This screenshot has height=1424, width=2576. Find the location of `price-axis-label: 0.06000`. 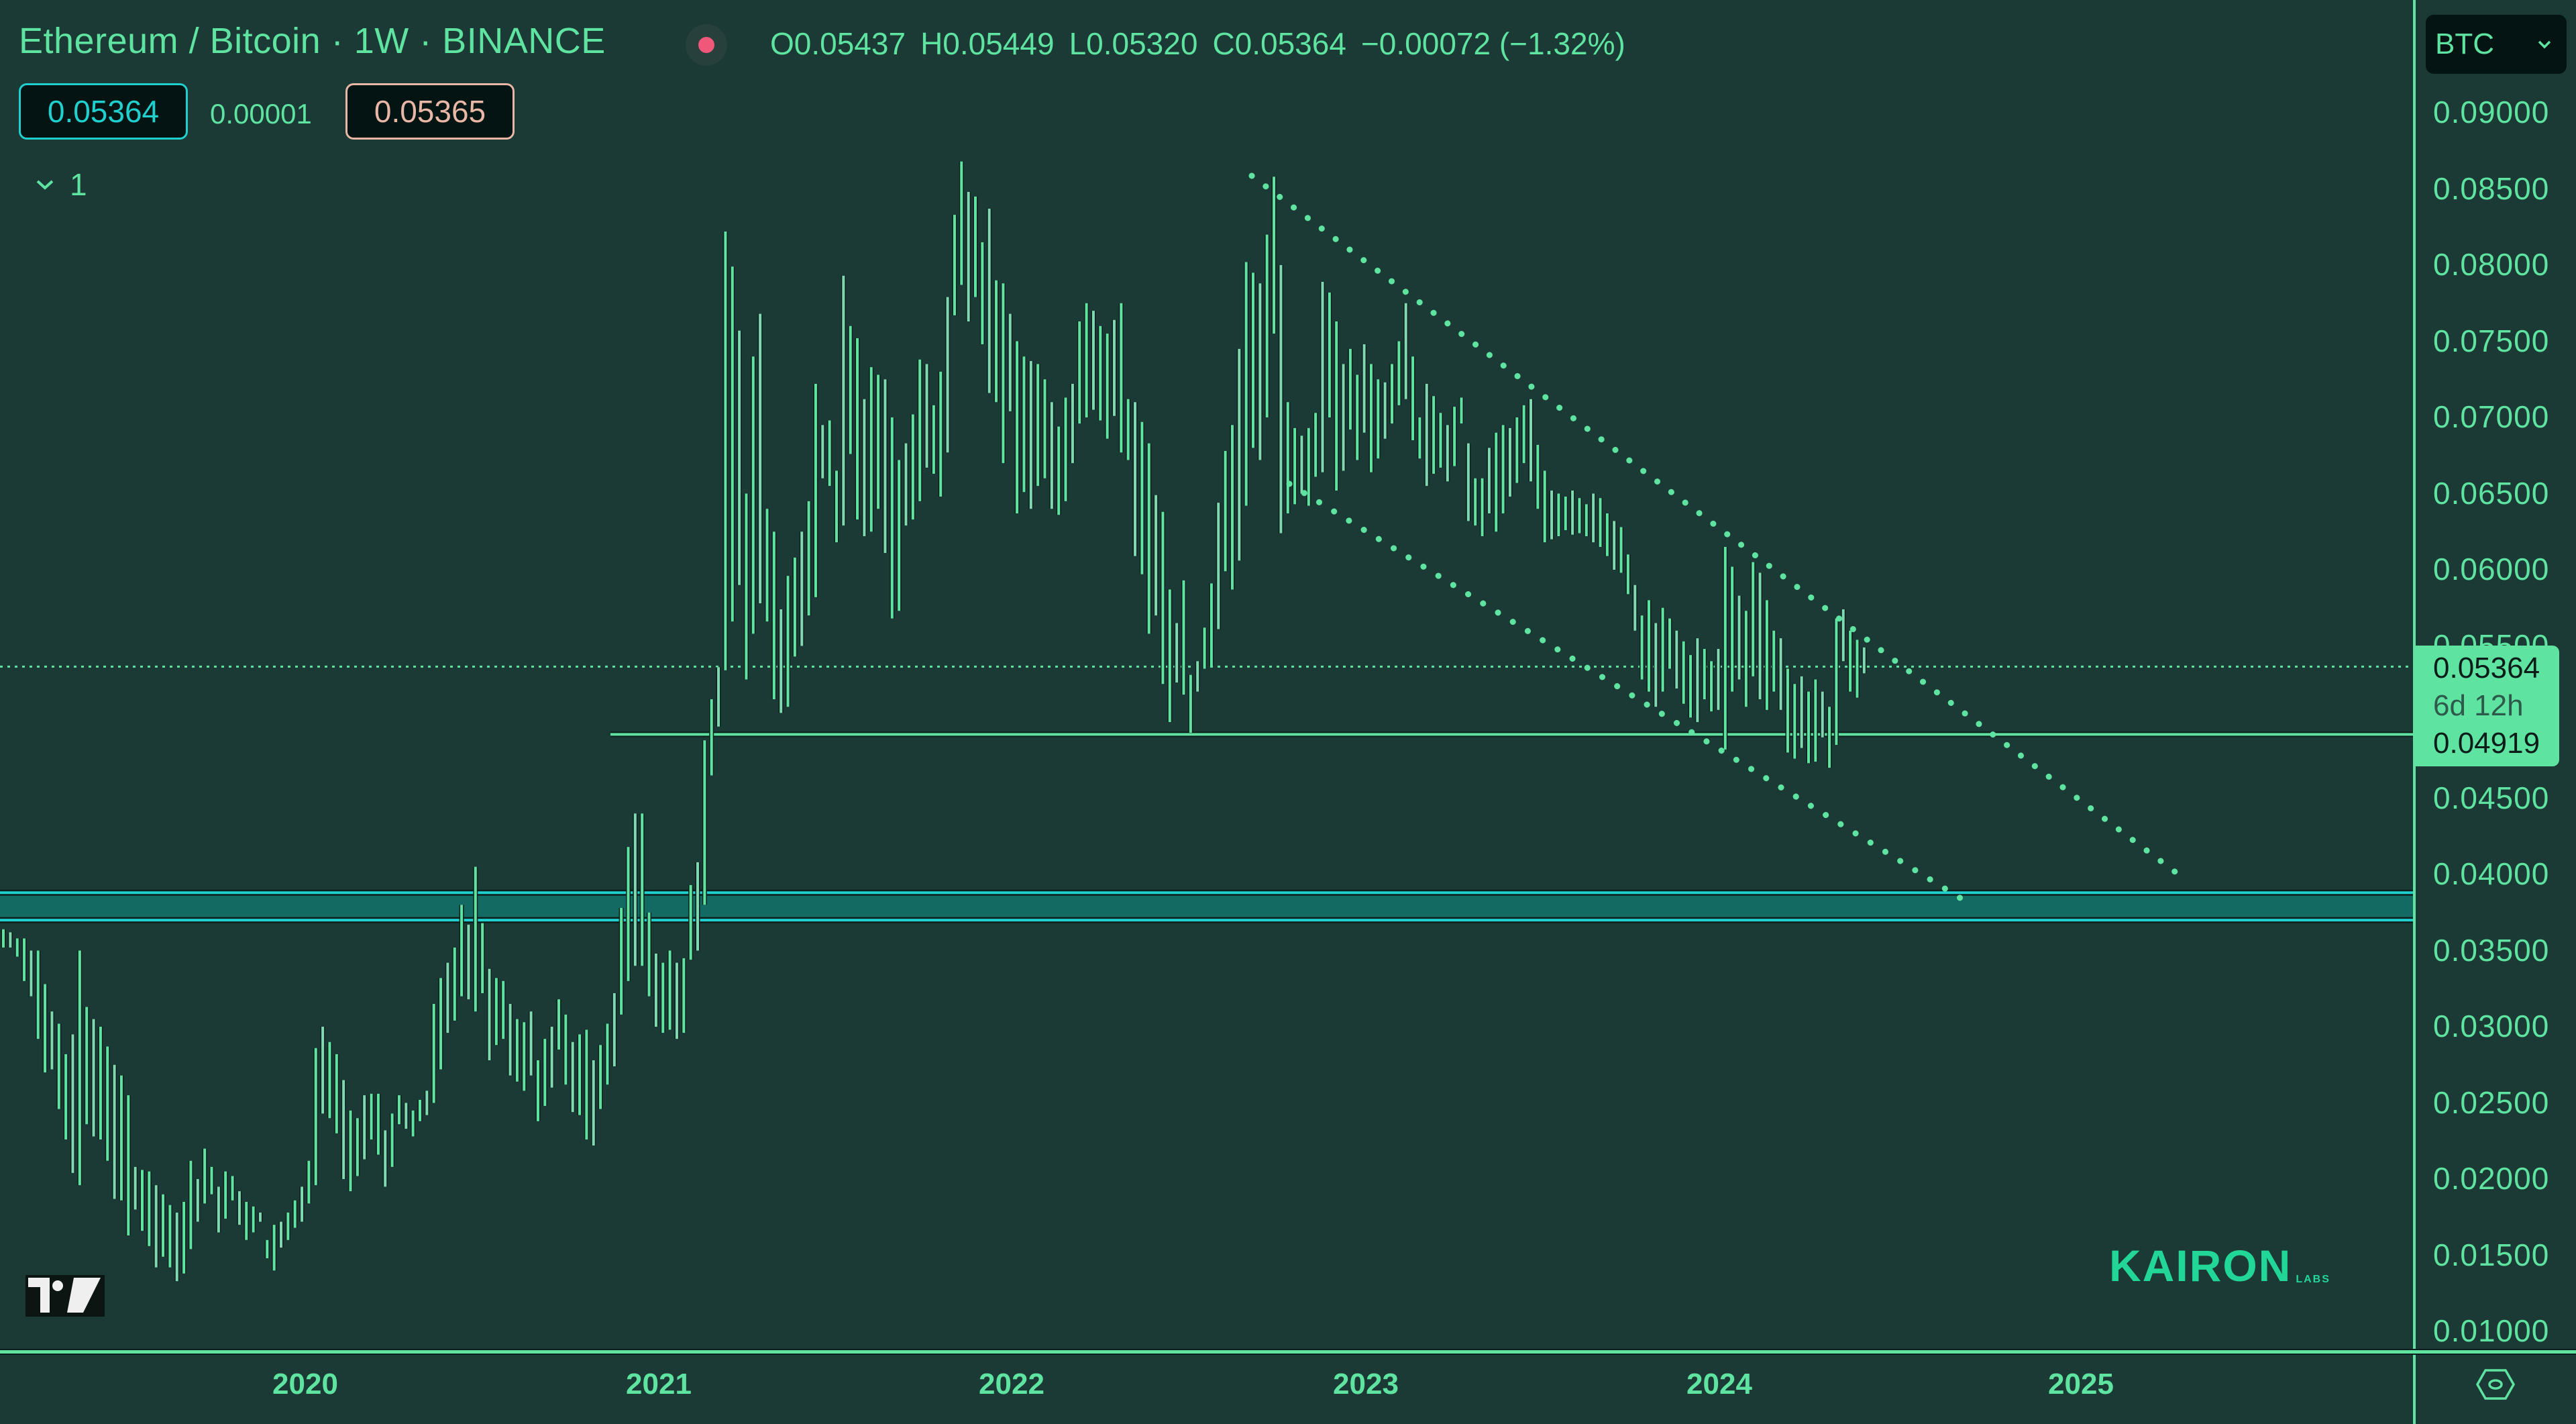

price-axis-label: 0.06000 is located at coordinates (2491, 569).